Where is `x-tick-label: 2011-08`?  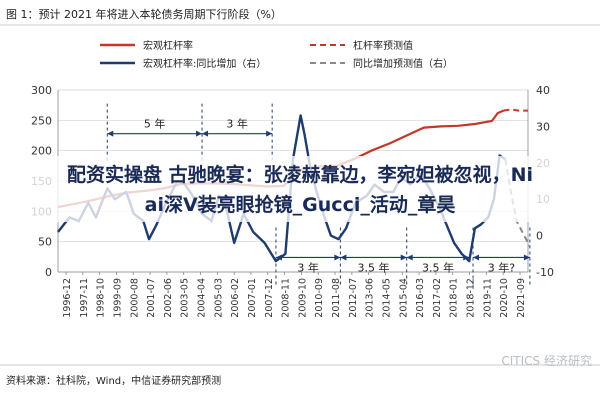
x-tick-label: 2011-08 is located at coordinates (336, 298).